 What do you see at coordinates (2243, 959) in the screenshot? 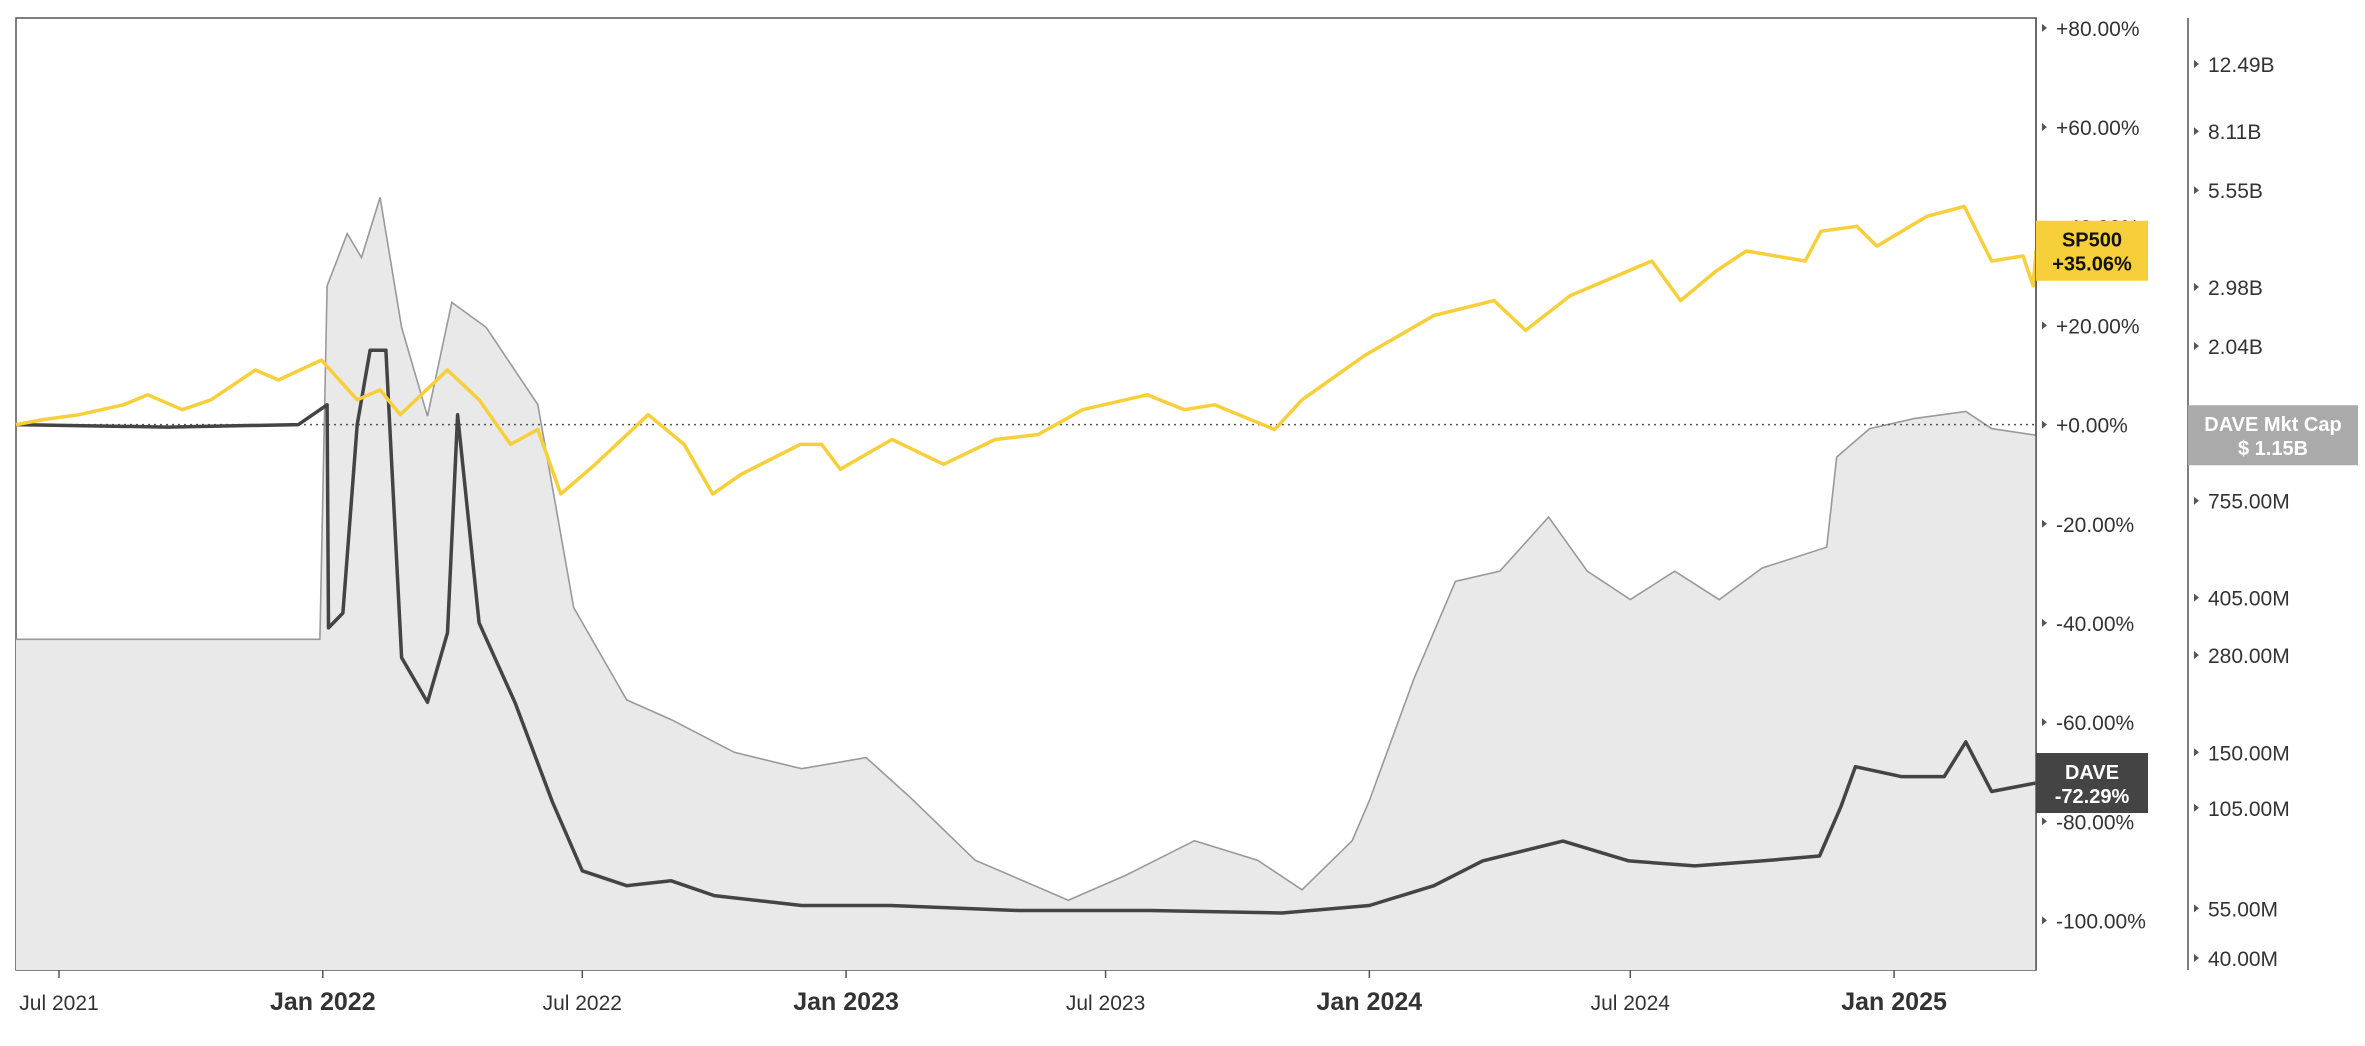
I see `market-cap-tick-label: 40.00M` at bounding box center [2243, 959].